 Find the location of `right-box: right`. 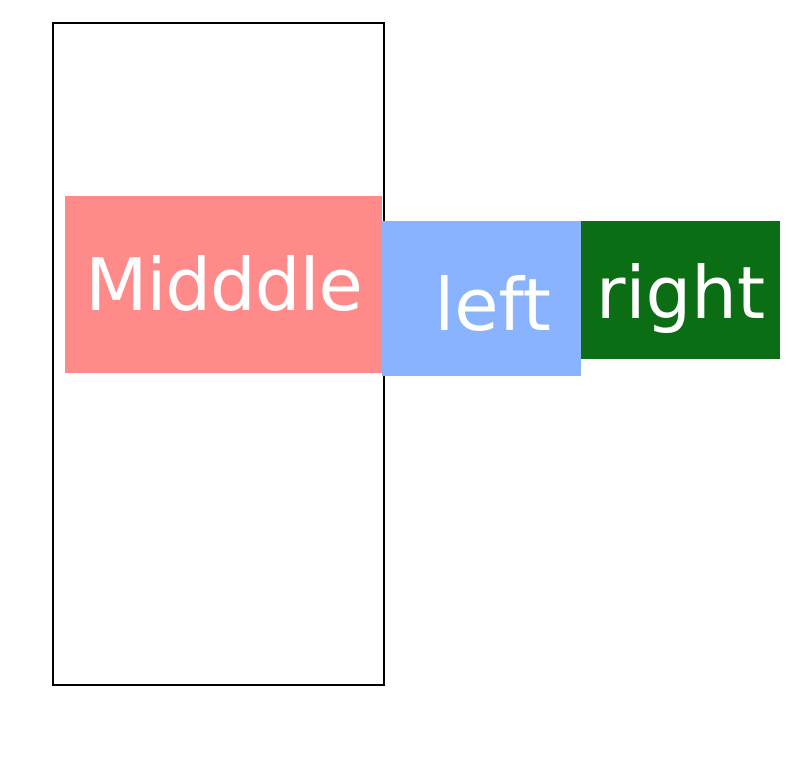

right-box: right is located at coordinates (680, 290).